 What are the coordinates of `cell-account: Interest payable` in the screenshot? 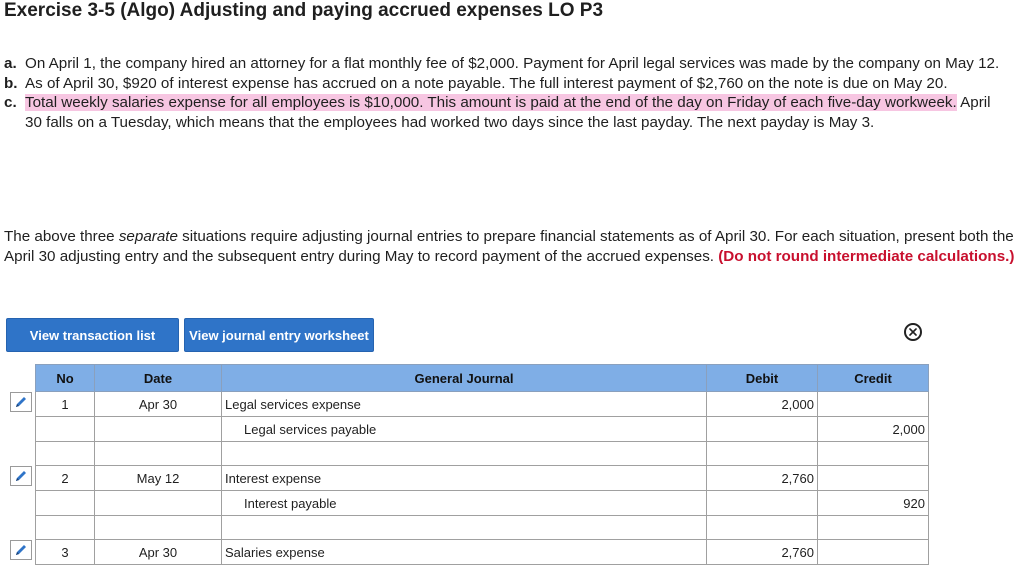 It's located at (464, 503).